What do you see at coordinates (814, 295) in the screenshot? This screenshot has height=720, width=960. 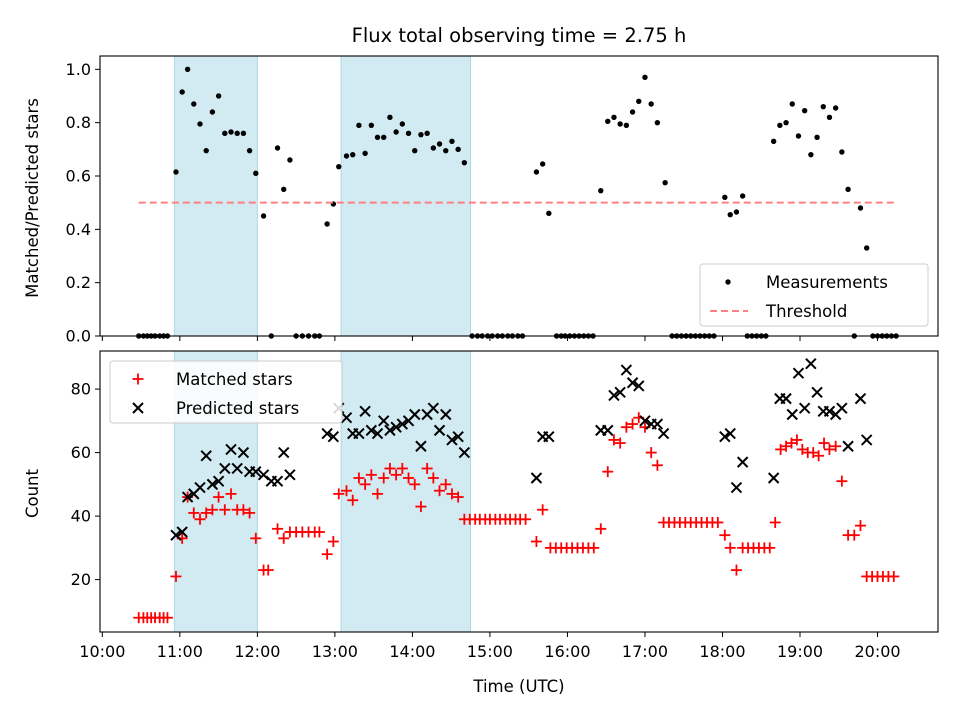 I see `top-legend: Measurements Threshold` at bounding box center [814, 295].